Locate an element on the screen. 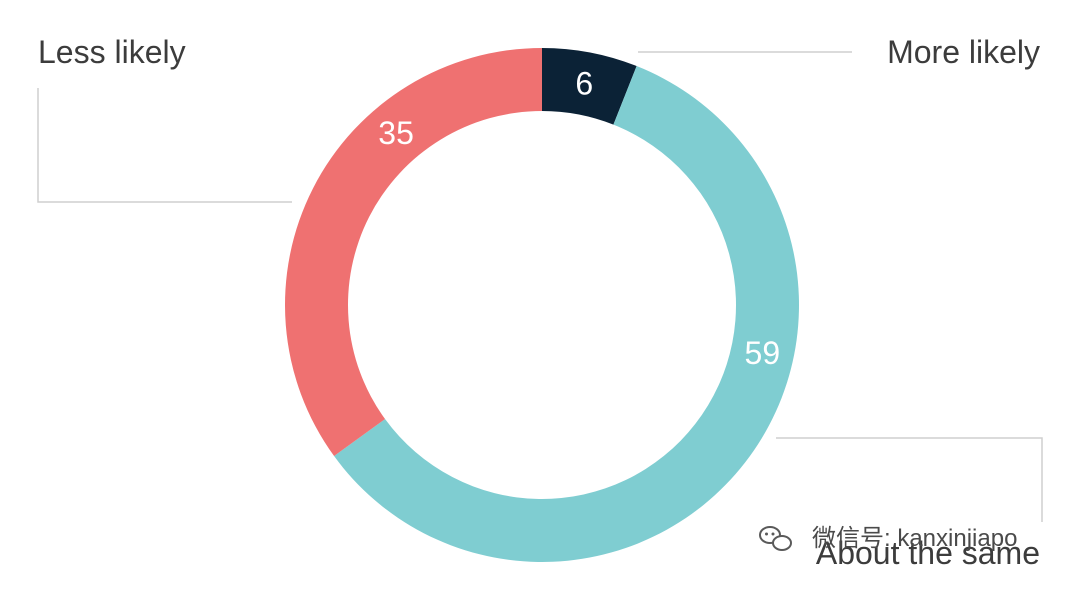  leader-line-less-likely is located at coordinates (164, 145).